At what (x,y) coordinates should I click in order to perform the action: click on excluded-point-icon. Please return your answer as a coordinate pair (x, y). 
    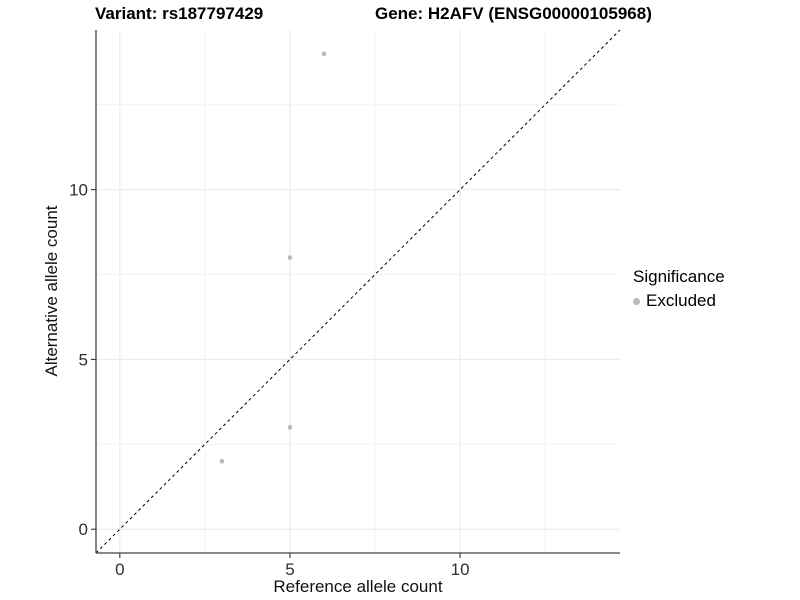
    Looking at the image, I should click on (636, 301).